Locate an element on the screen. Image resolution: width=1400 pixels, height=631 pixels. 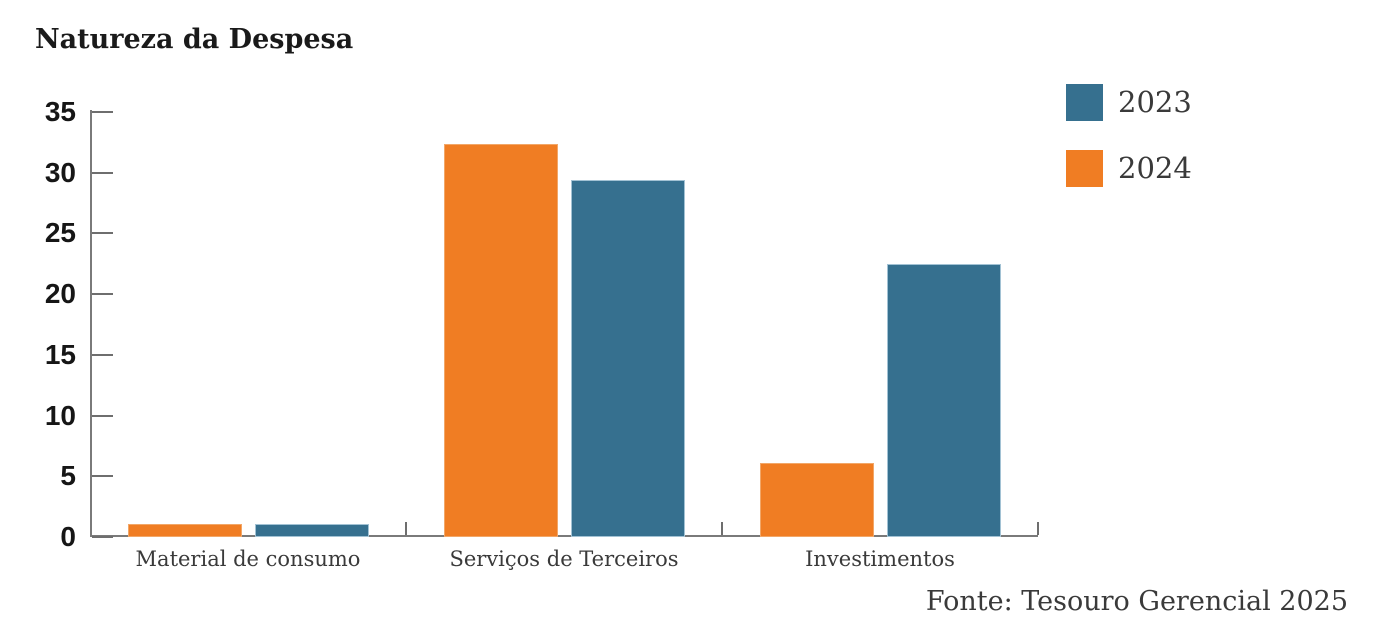
source-note: Fonte: Tesouro Gerencial 2025 is located at coordinates (1136, 601).